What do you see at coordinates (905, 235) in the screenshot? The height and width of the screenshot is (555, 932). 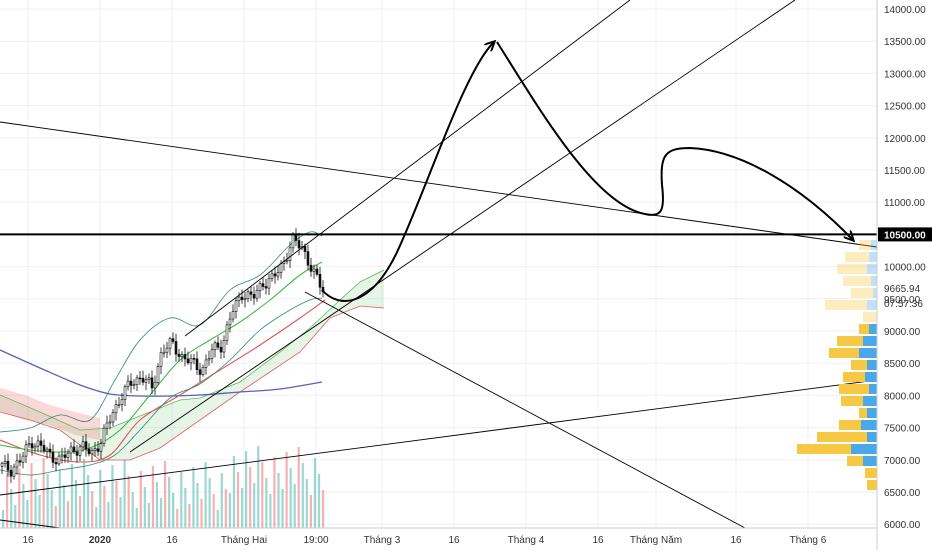 I see `price-tick-label: 10500.00` at bounding box center [905, 235].